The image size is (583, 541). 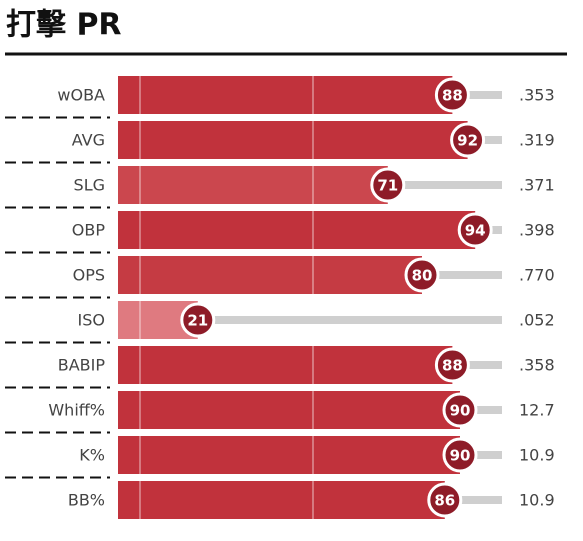 I want to click on category-label: BABIP, so click(x=82, y=365).